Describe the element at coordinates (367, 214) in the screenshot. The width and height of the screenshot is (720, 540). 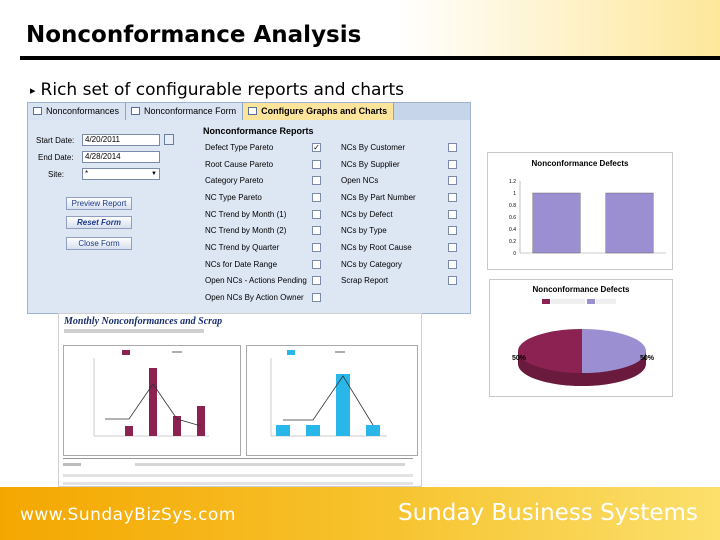
I see `report-ncs-by-defect: NCs by Defect` at that location.